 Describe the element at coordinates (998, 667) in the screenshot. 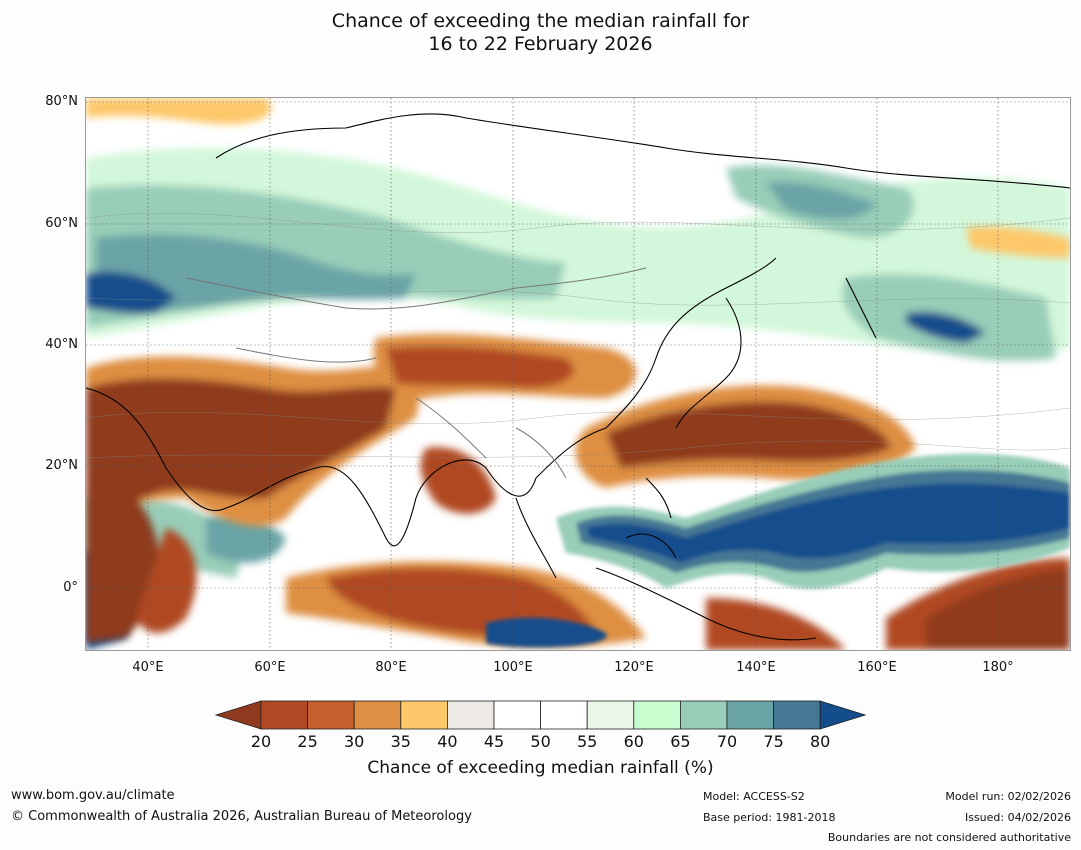

I see `lon-label-180: 180°` at that location.